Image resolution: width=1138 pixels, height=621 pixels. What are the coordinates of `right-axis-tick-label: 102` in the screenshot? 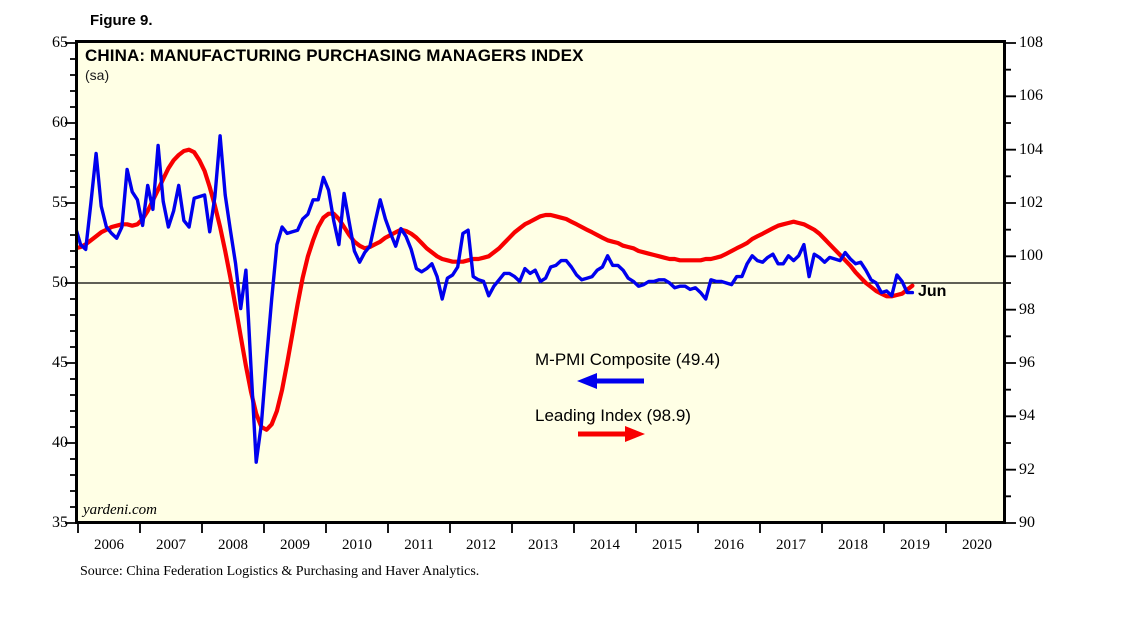 It's located at (1031, 202).